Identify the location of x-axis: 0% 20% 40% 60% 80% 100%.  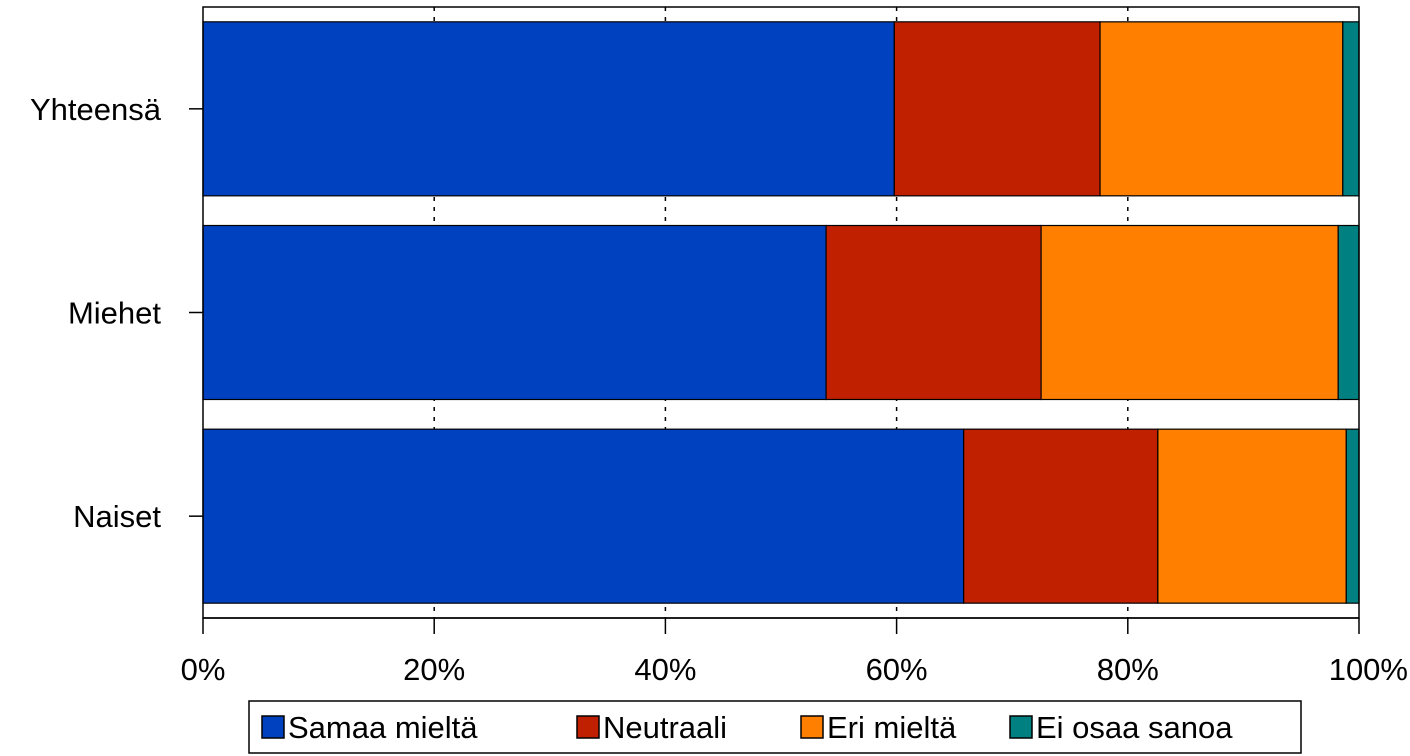
(794, 652).